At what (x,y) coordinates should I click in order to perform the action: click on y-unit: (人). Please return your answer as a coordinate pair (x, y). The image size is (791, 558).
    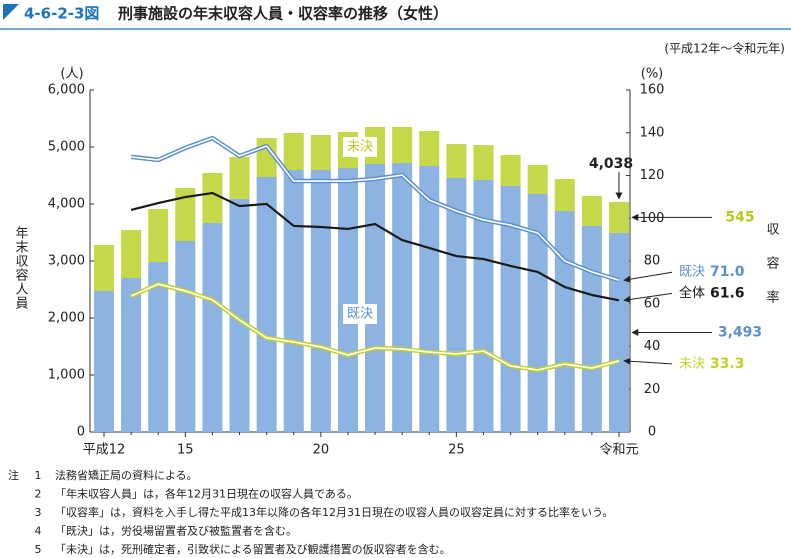
    Looking at the image, I should click on (71, 74).